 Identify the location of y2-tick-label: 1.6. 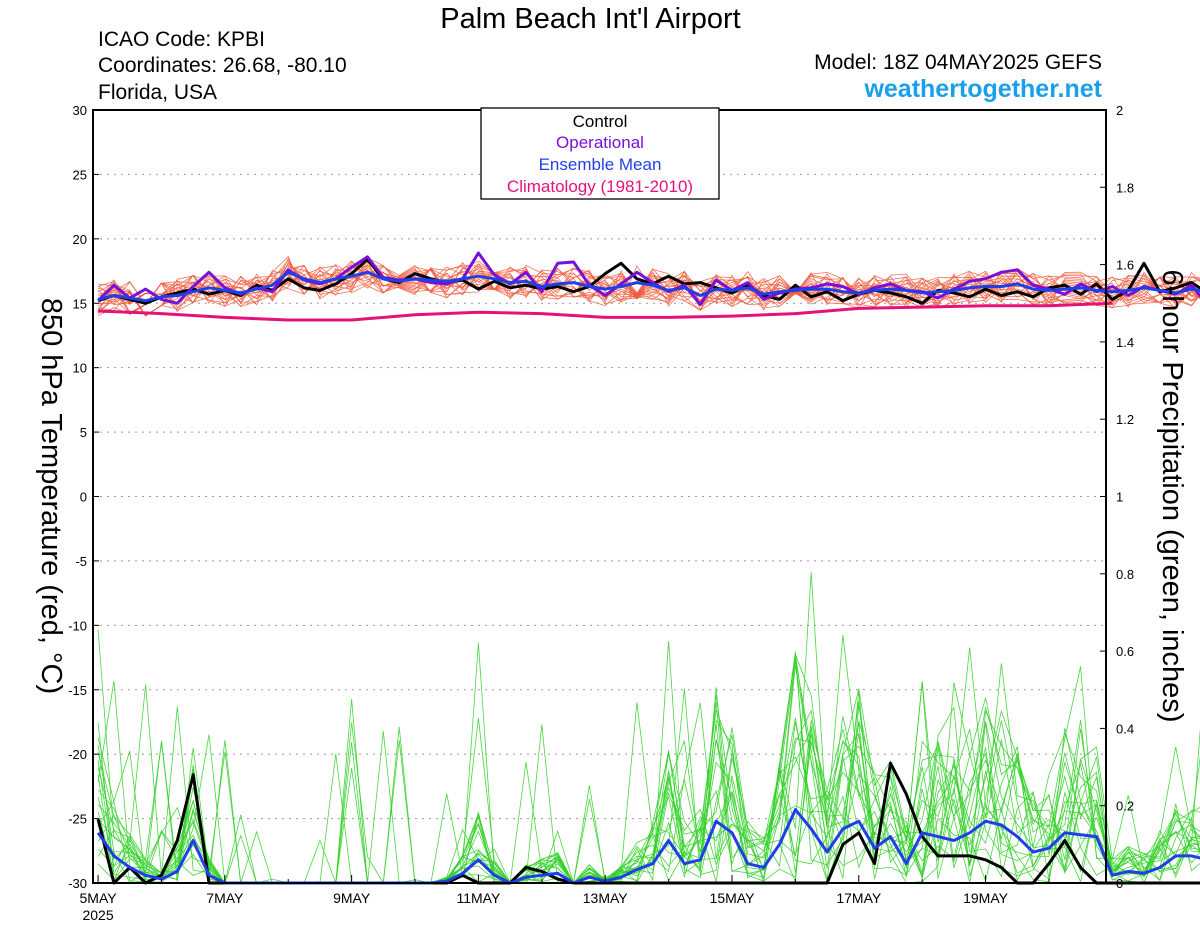
(1125, 265).